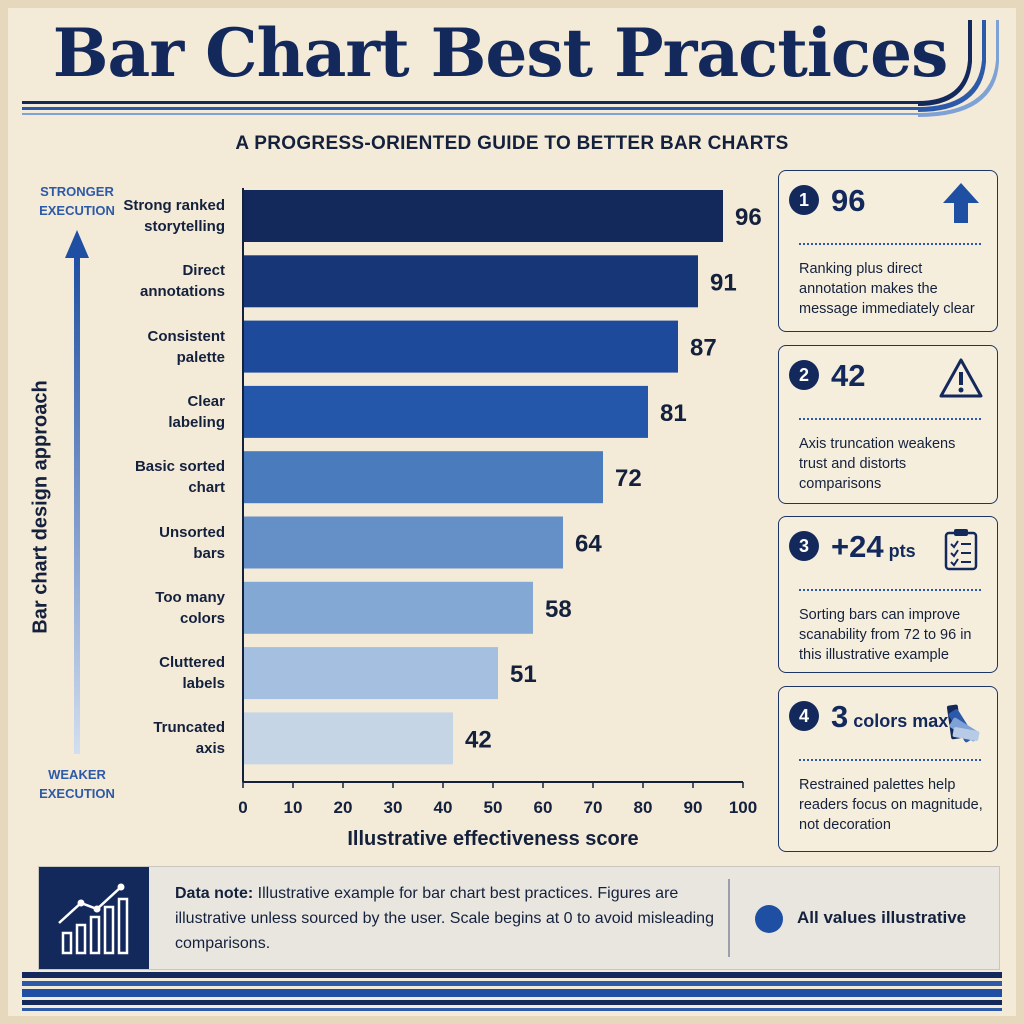 This screenshot has width=1024, height=1024. Describe the element at coordinates (210, 749) in the screenshot. I see `category-label-line: axis` at that location.